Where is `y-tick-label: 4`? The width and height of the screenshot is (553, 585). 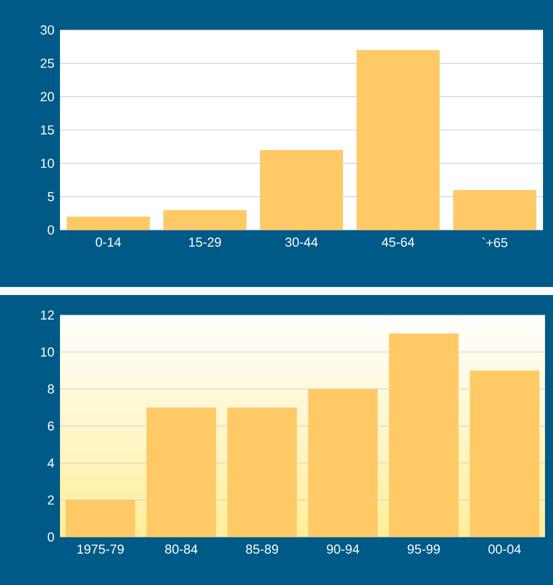
y-tick-label: 4 is located at coordinates (51, 463).